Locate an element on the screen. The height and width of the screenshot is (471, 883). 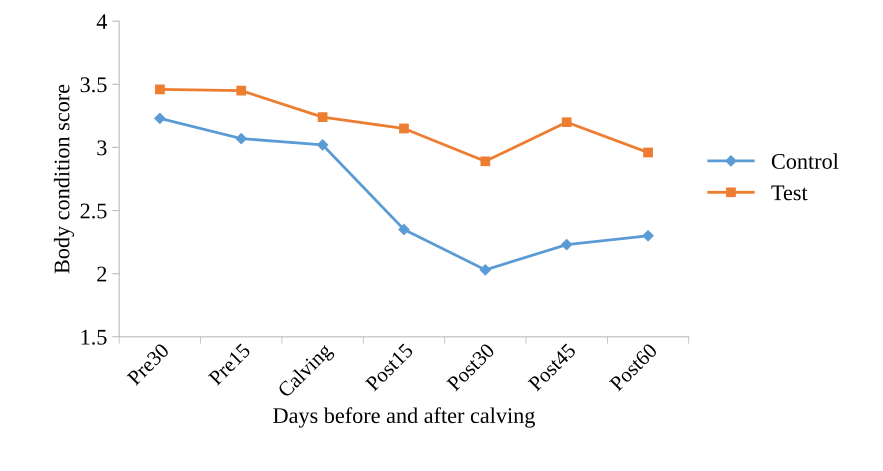
x-axis-title: Days before and after calving is located at coordinates (404, 417).